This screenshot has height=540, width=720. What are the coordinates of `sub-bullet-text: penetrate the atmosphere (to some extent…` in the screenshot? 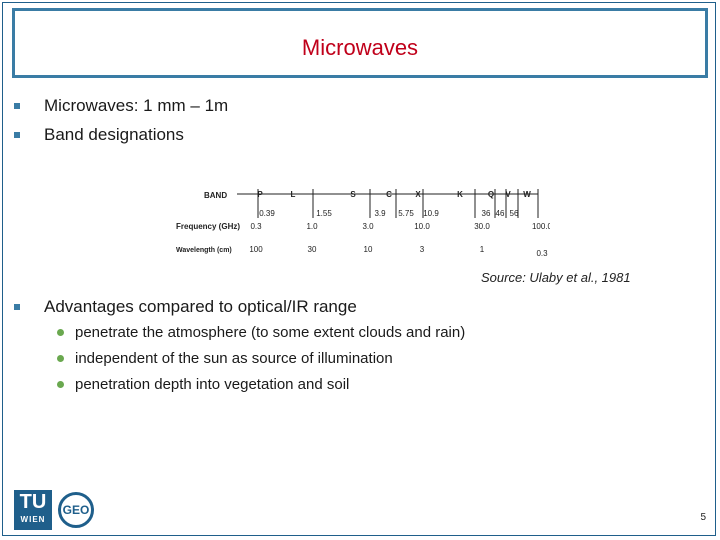 It's located at (270, 332).